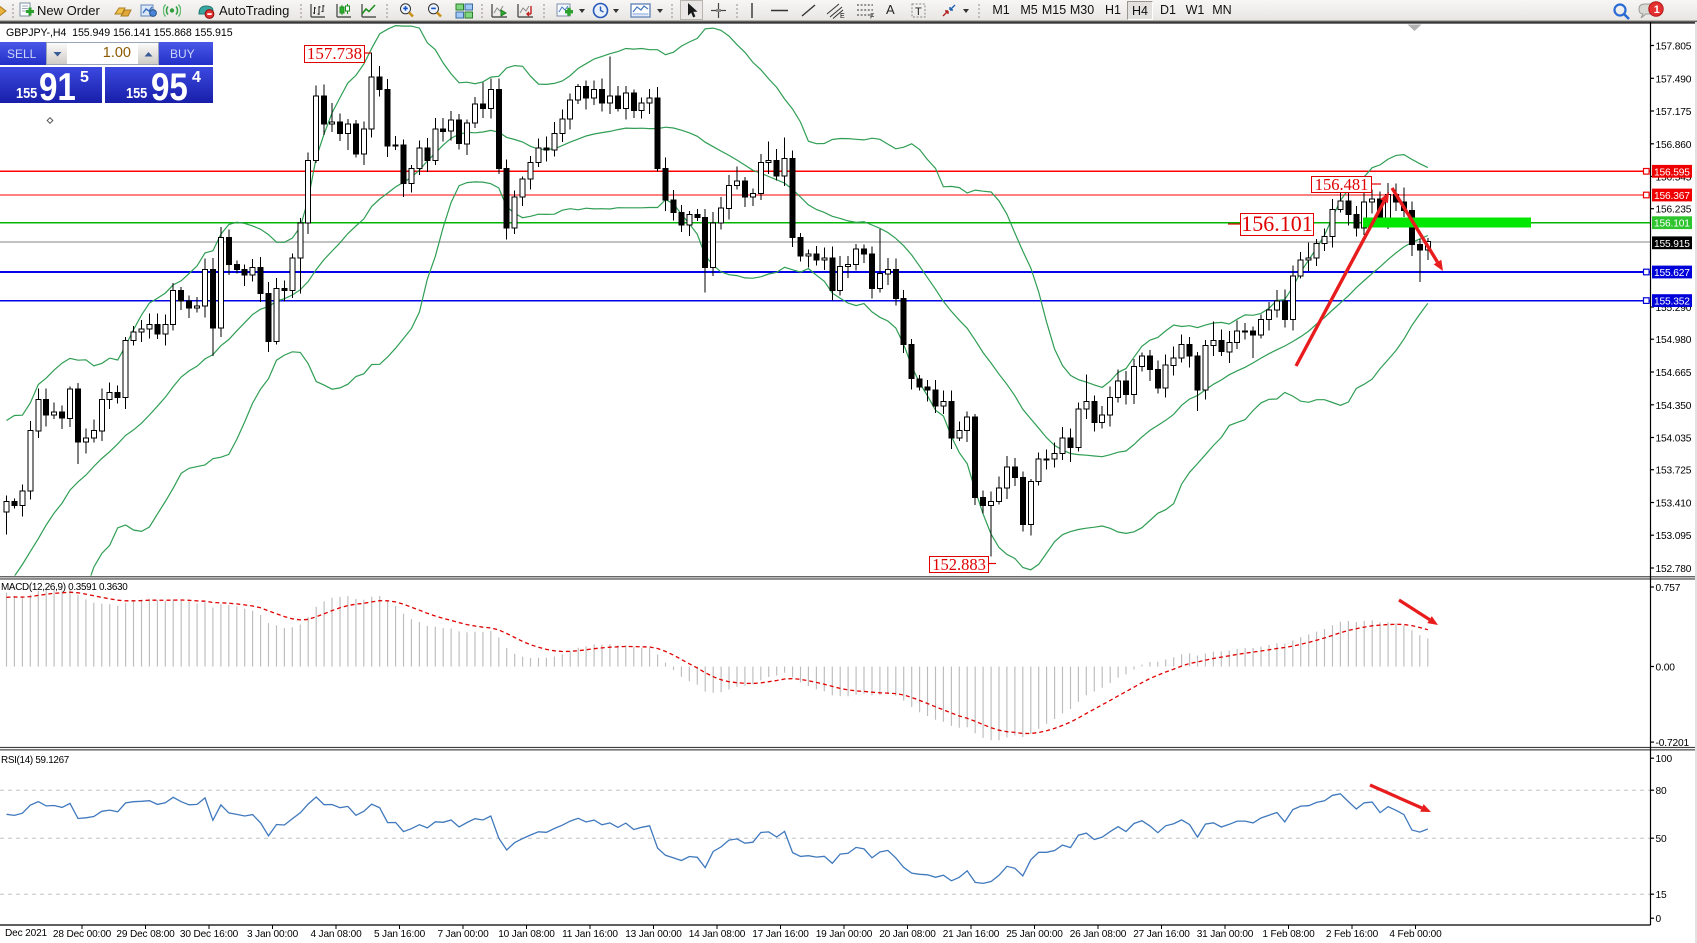 This screenshot has width=1697, height=943. I want to click on svg-text: 27 Jan 16:00, so click(1161, 934).